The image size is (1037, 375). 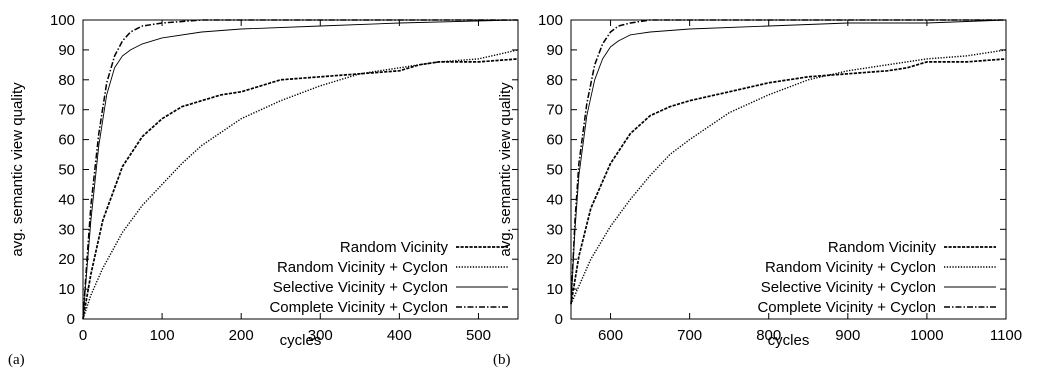 I want to click on x-tick-label: 700, so click(x=689, y=335).